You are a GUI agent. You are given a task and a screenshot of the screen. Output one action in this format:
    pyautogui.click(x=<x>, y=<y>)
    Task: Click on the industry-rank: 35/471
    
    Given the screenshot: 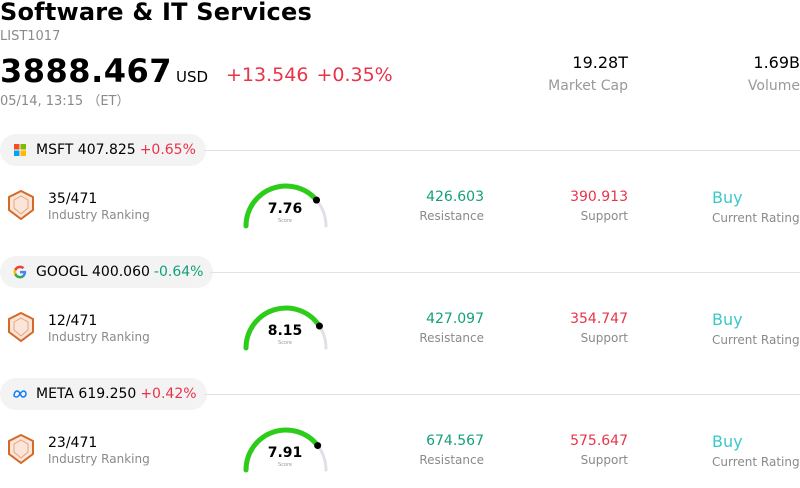 What is the action you would take?
    pyautogui.click(x=73, y=199)
    